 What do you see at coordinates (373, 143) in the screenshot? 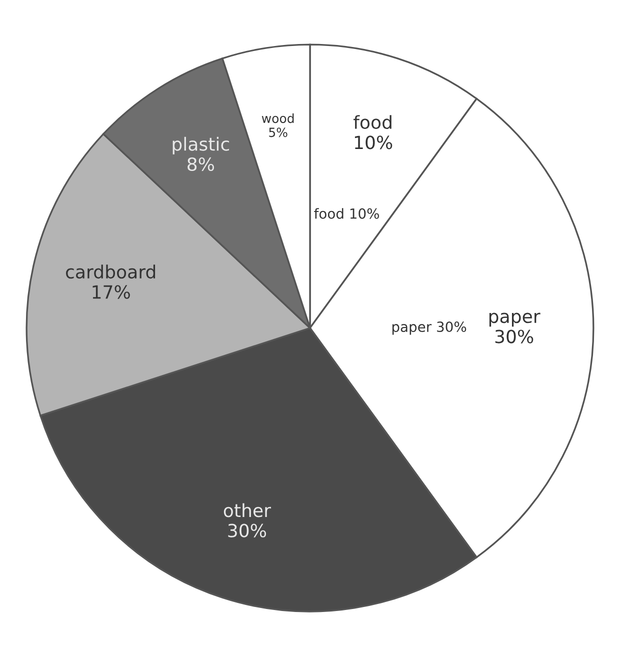
I see `data-label: 10%` at bounding box center [373, 143].